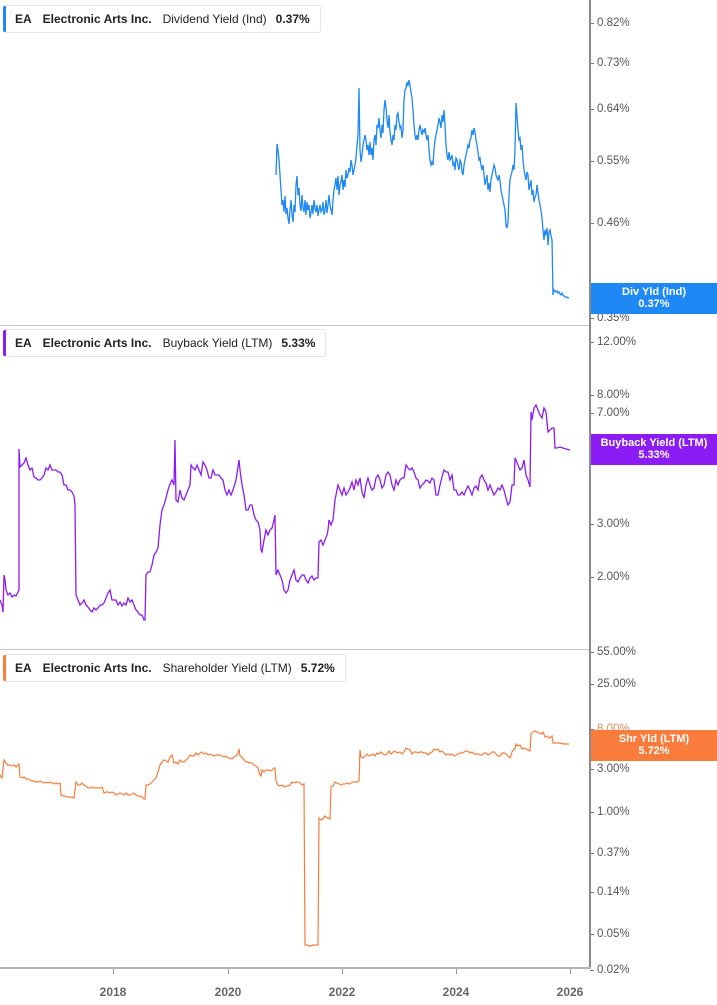 This screenshot has width=717, height=1005. I want to click on last-value-tag: Shr Yld (LTM) 5.72%, so click(654, 745).